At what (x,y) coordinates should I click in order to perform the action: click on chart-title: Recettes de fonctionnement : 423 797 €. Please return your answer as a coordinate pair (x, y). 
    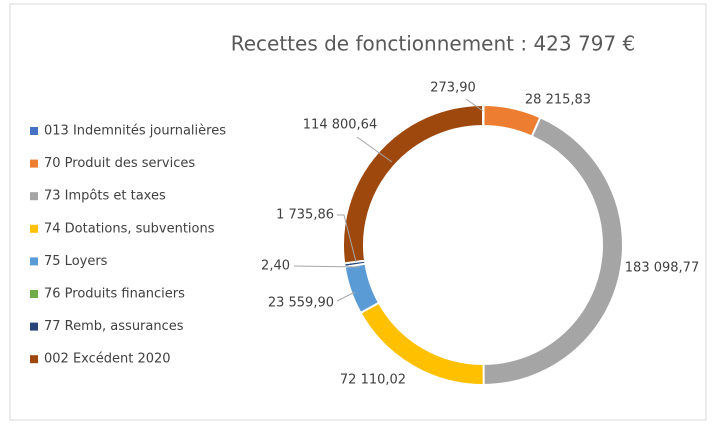
    Looking at the image, I should click on (433, 44).